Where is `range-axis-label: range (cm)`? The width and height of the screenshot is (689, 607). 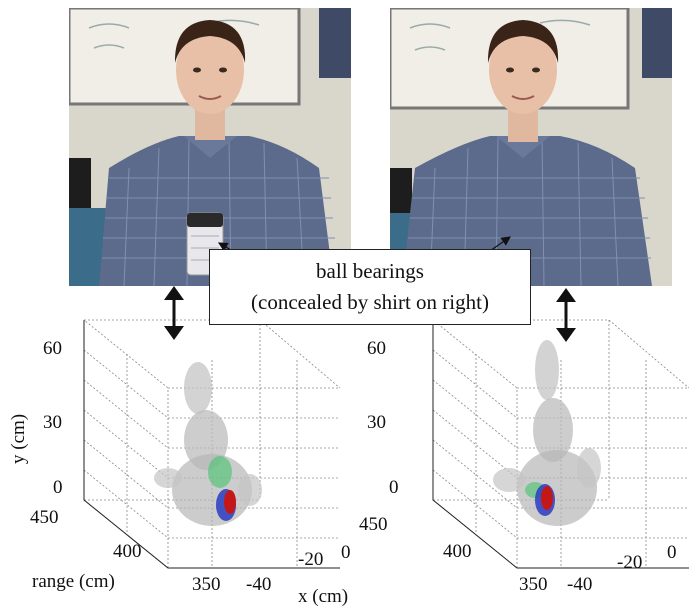
range-axis-label: range (cm) is located at coordinates (73, 581).